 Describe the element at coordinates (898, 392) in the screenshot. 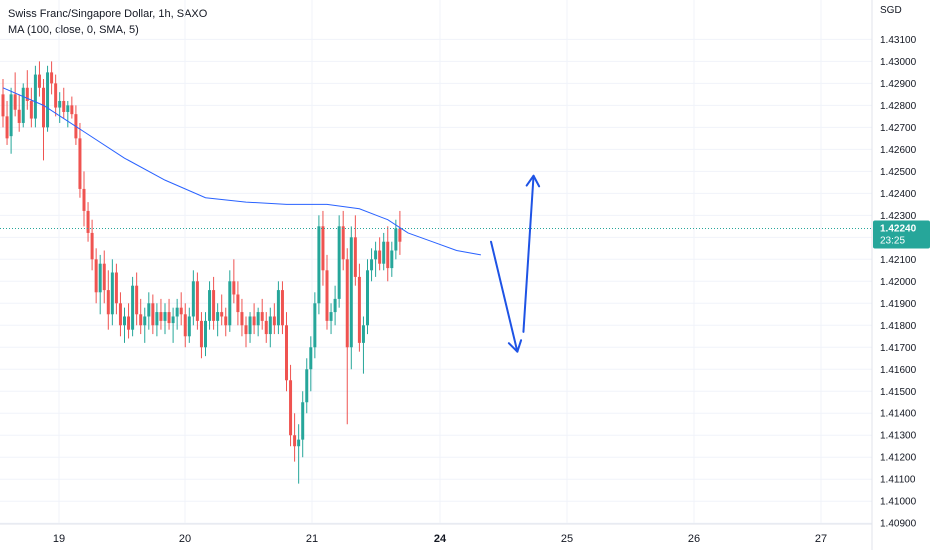

I see `price-tick-label: 1.41500` at that location.